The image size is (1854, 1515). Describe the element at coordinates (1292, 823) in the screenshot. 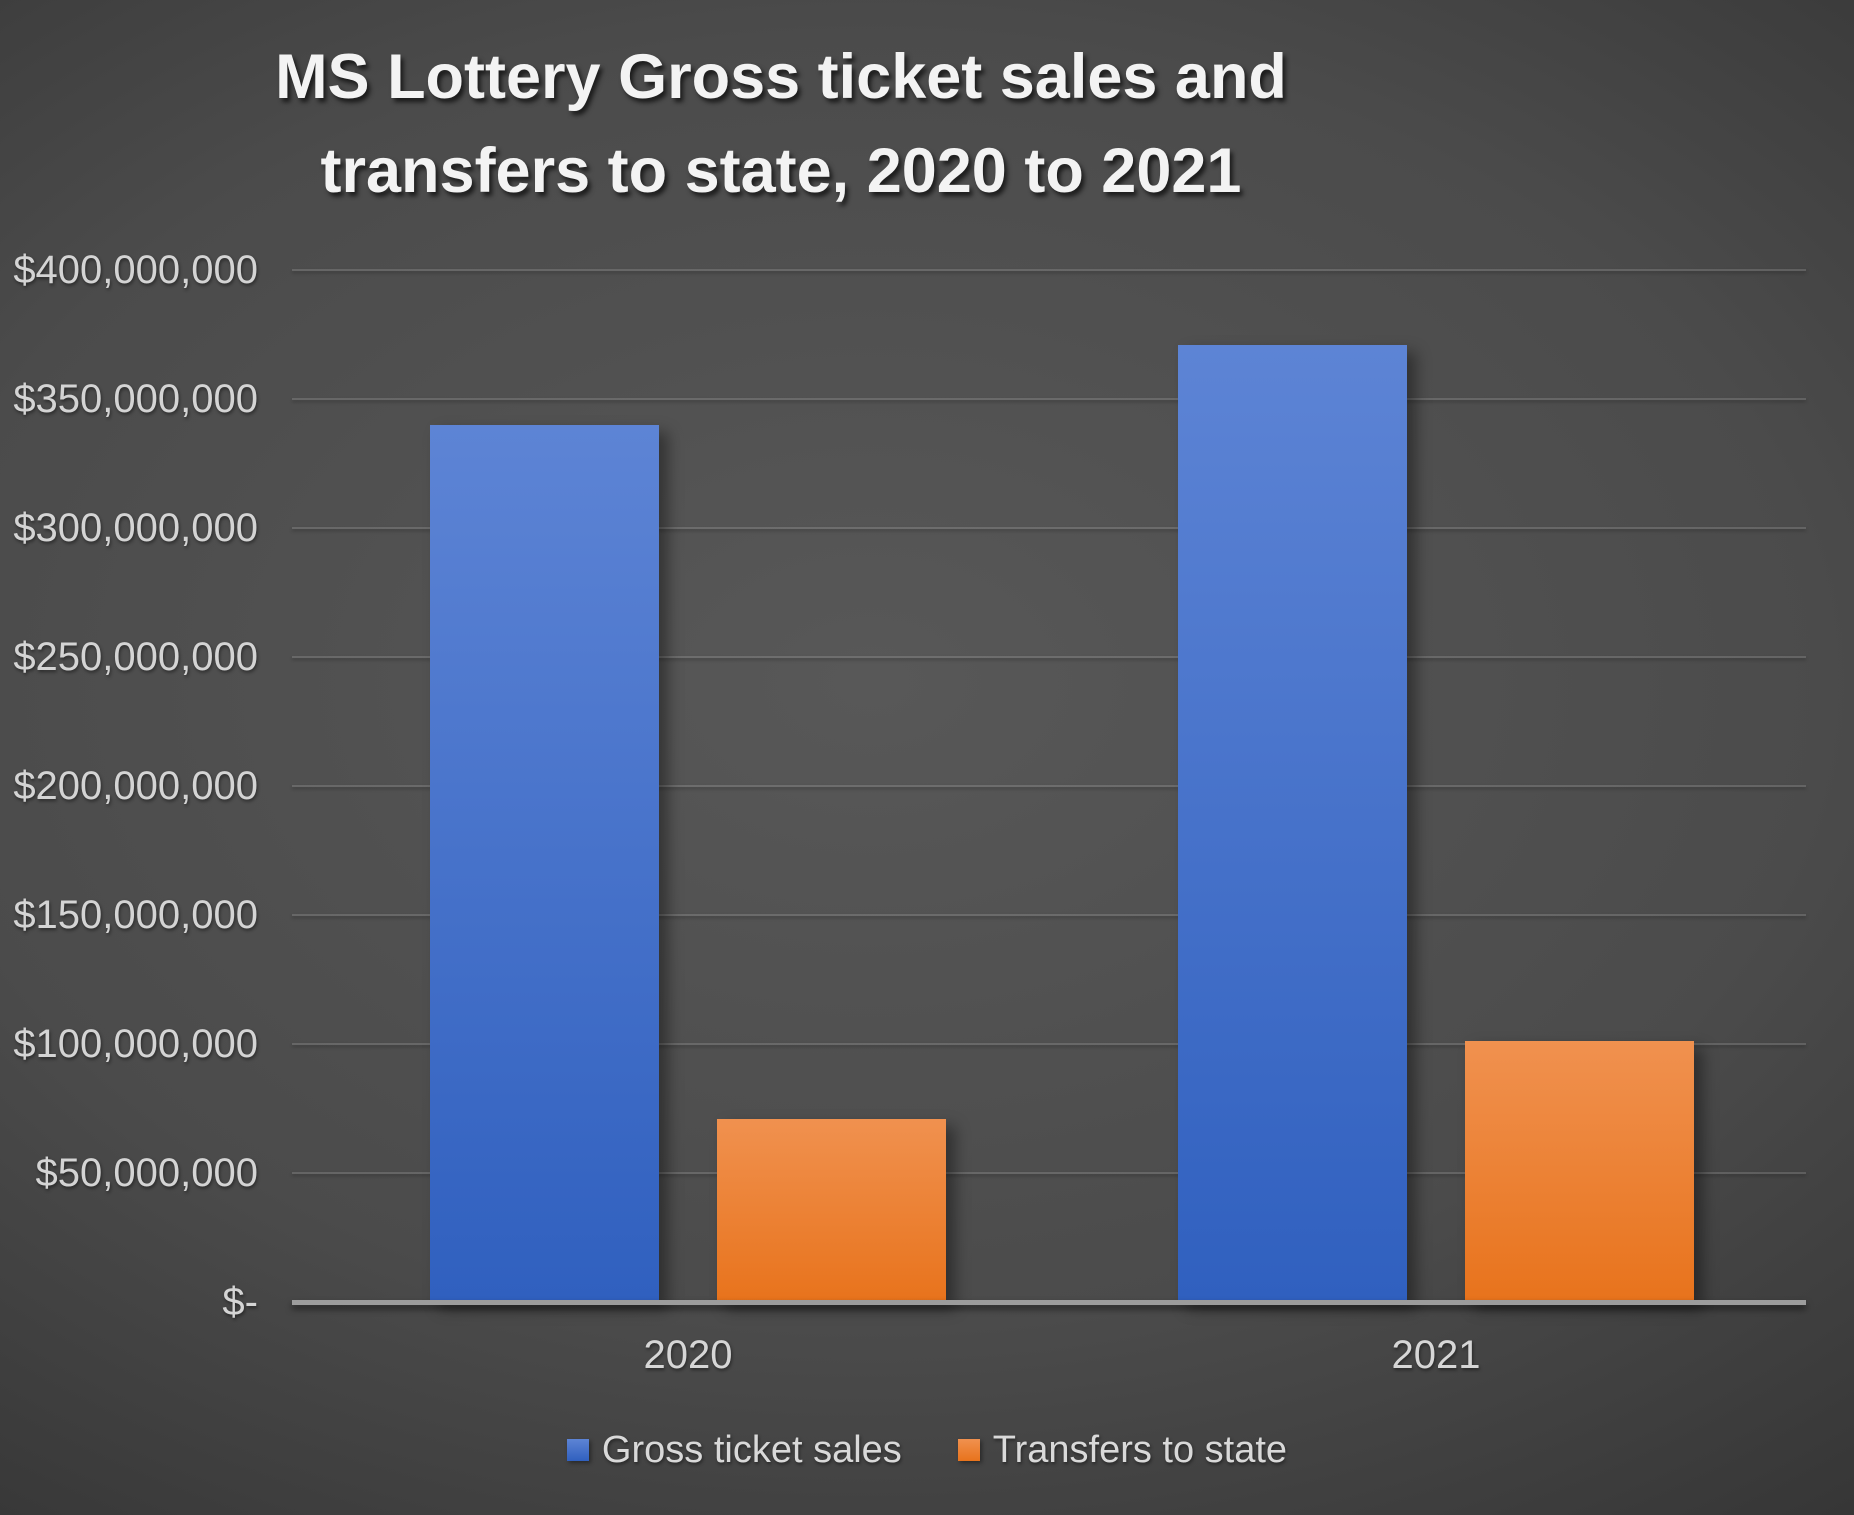

I see `bar-2021-gross-ticket-sales` at that location.